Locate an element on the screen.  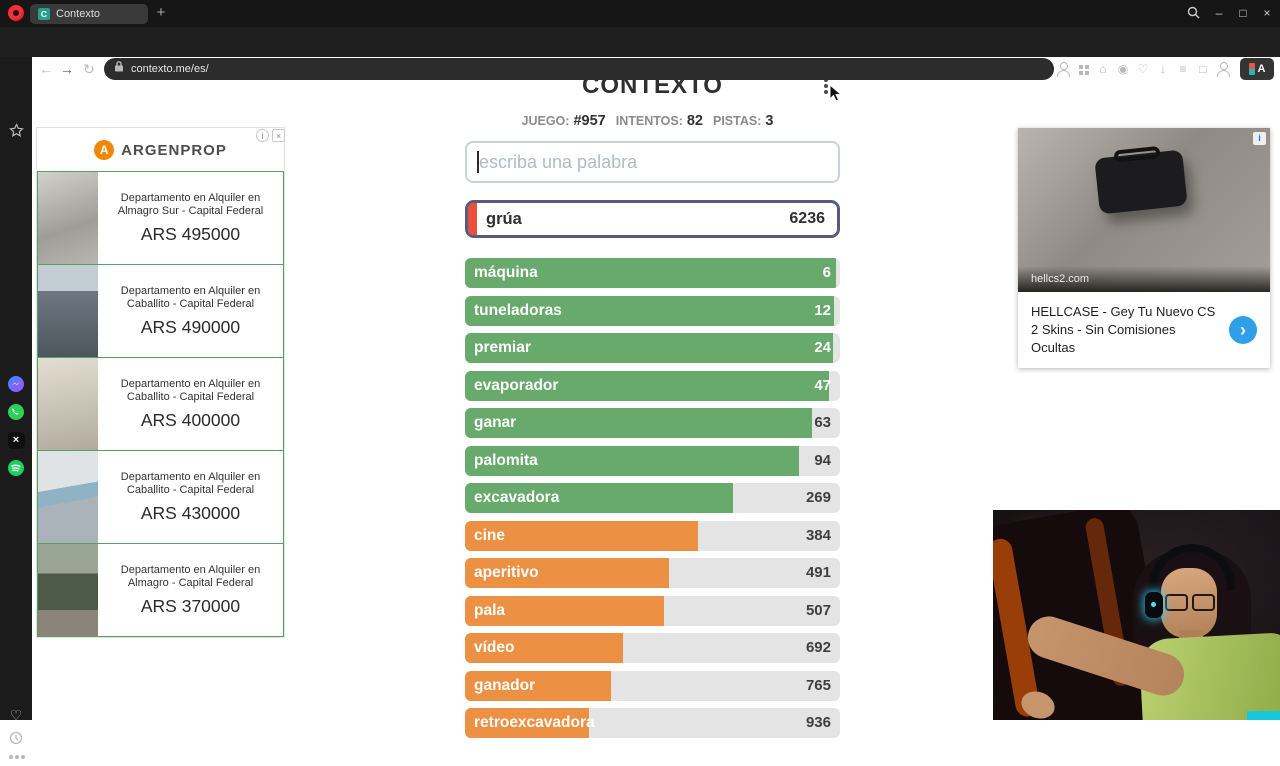
guess-rank: 12 is located at coordinates (822, 310).